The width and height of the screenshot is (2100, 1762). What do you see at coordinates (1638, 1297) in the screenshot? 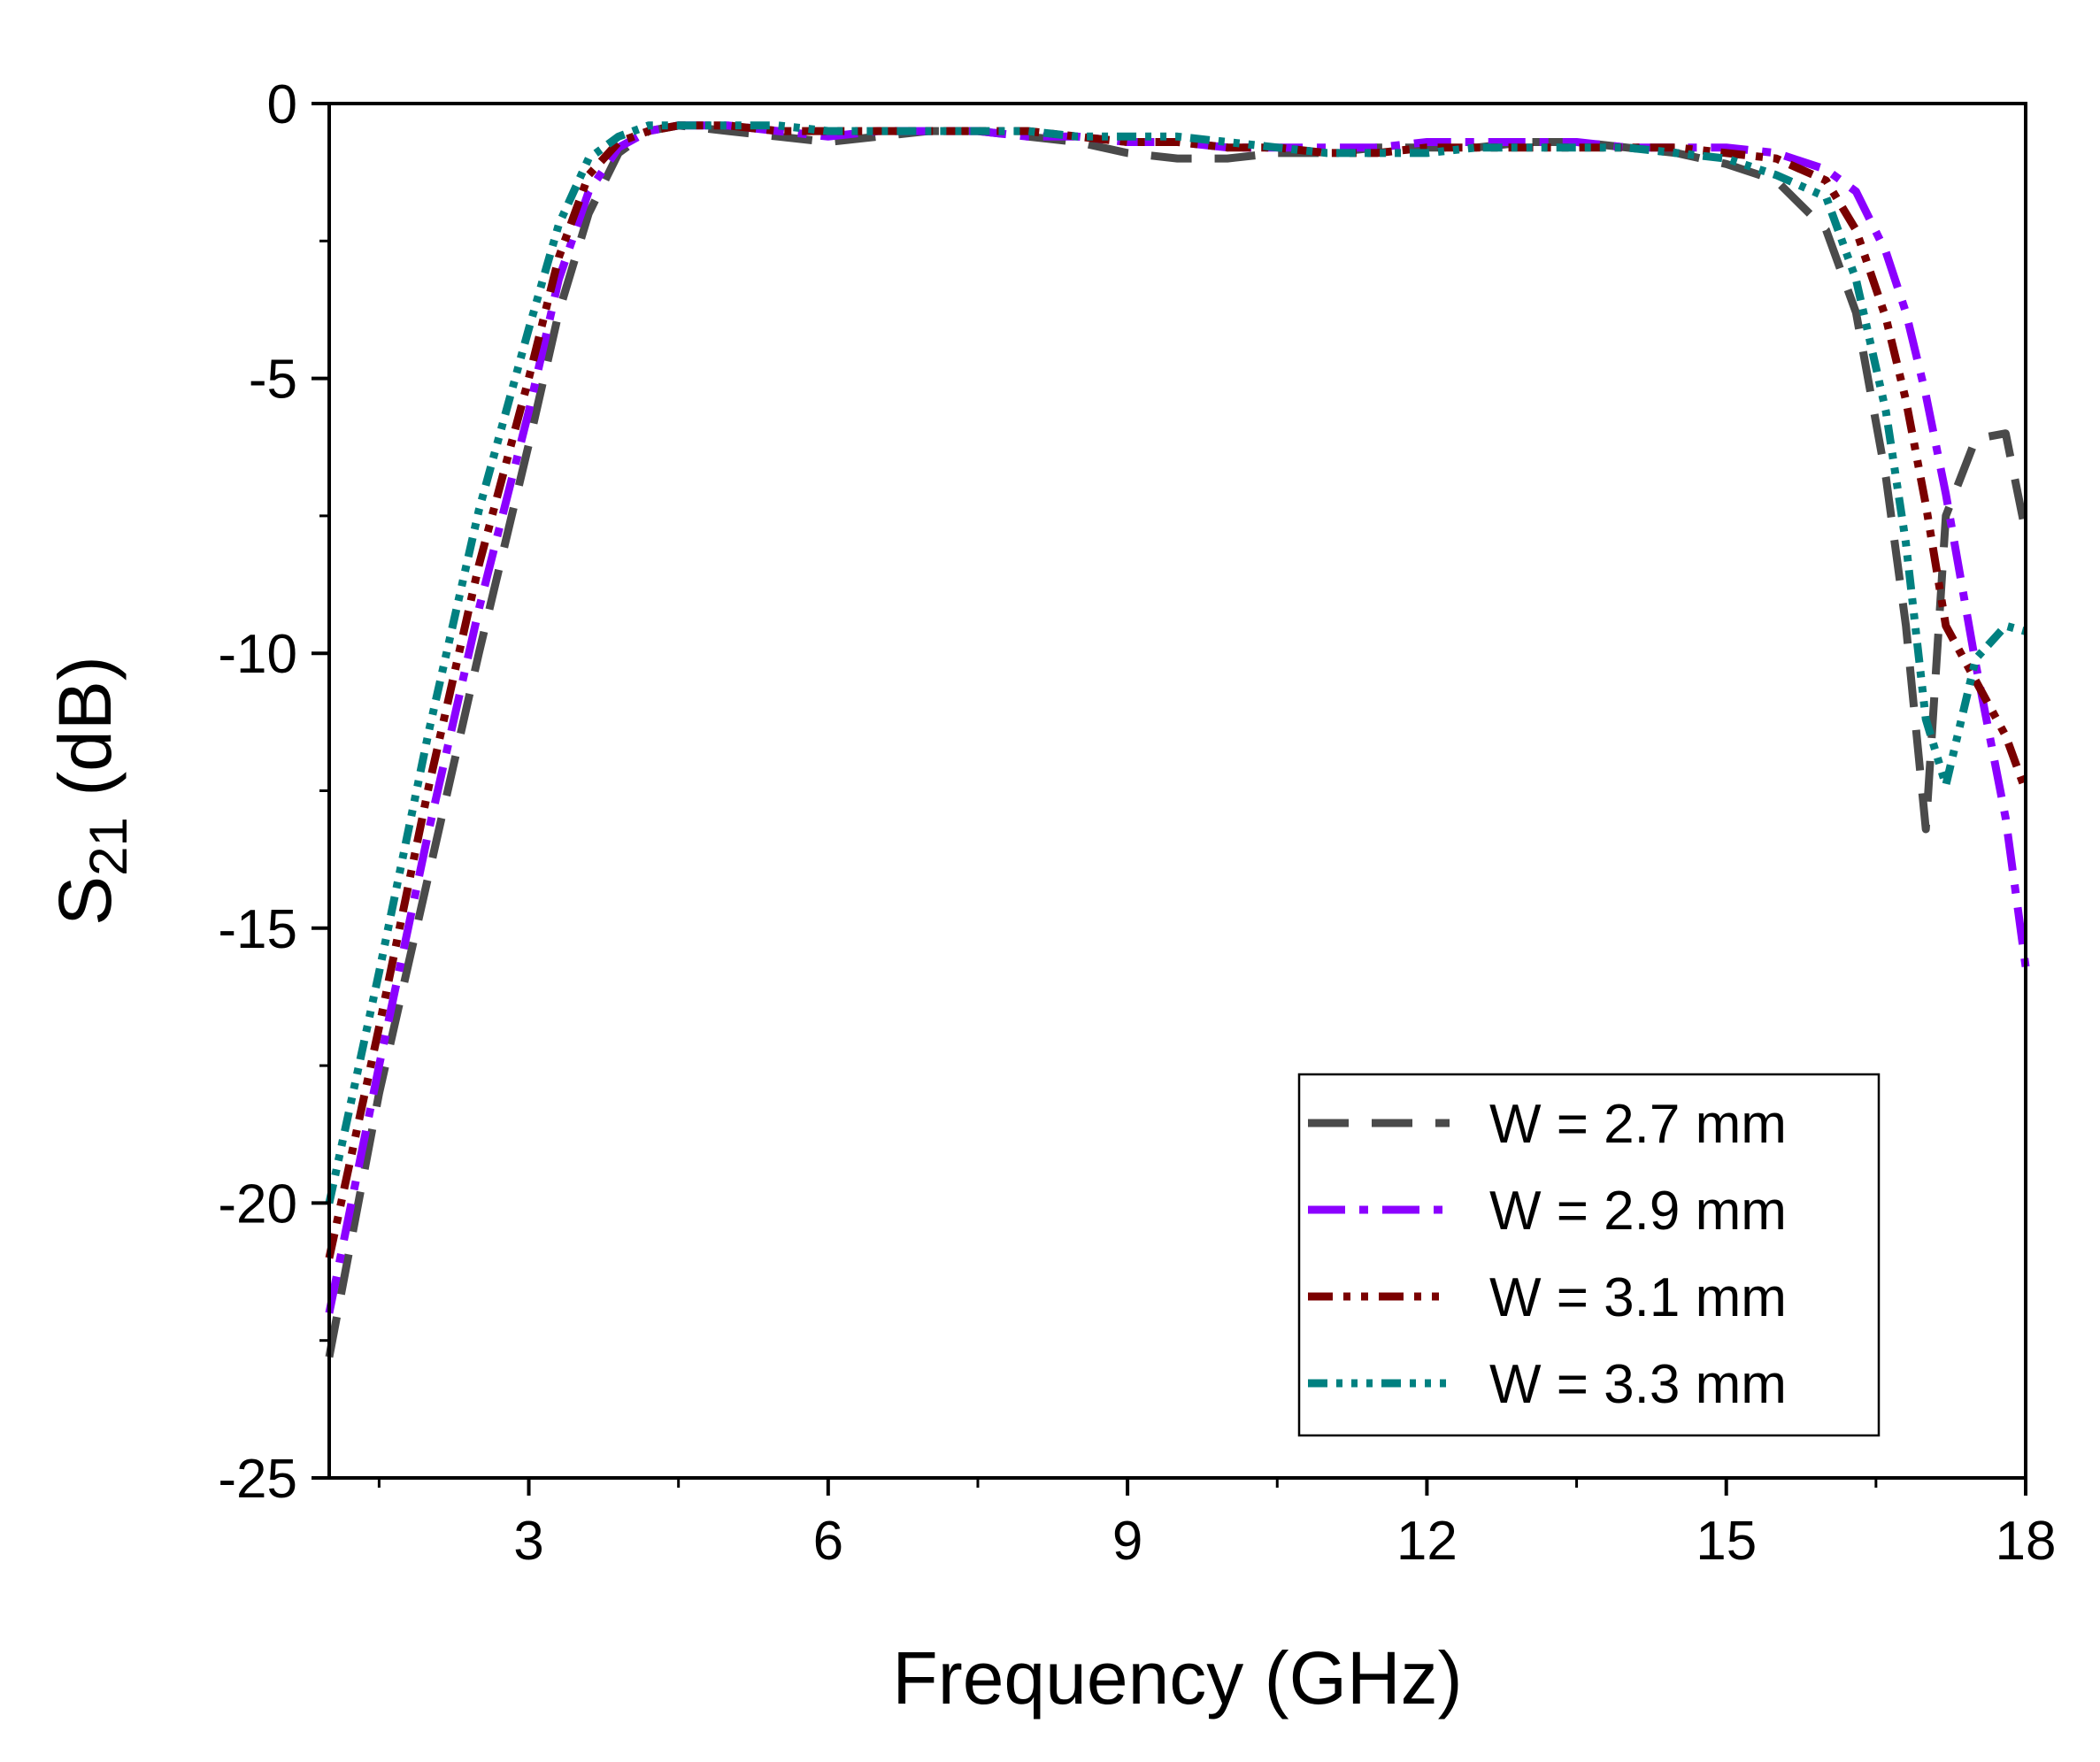
I see `legend-label-w-3-1-mm: W = 3.1 mm` at bounding box center [1638, 1297].